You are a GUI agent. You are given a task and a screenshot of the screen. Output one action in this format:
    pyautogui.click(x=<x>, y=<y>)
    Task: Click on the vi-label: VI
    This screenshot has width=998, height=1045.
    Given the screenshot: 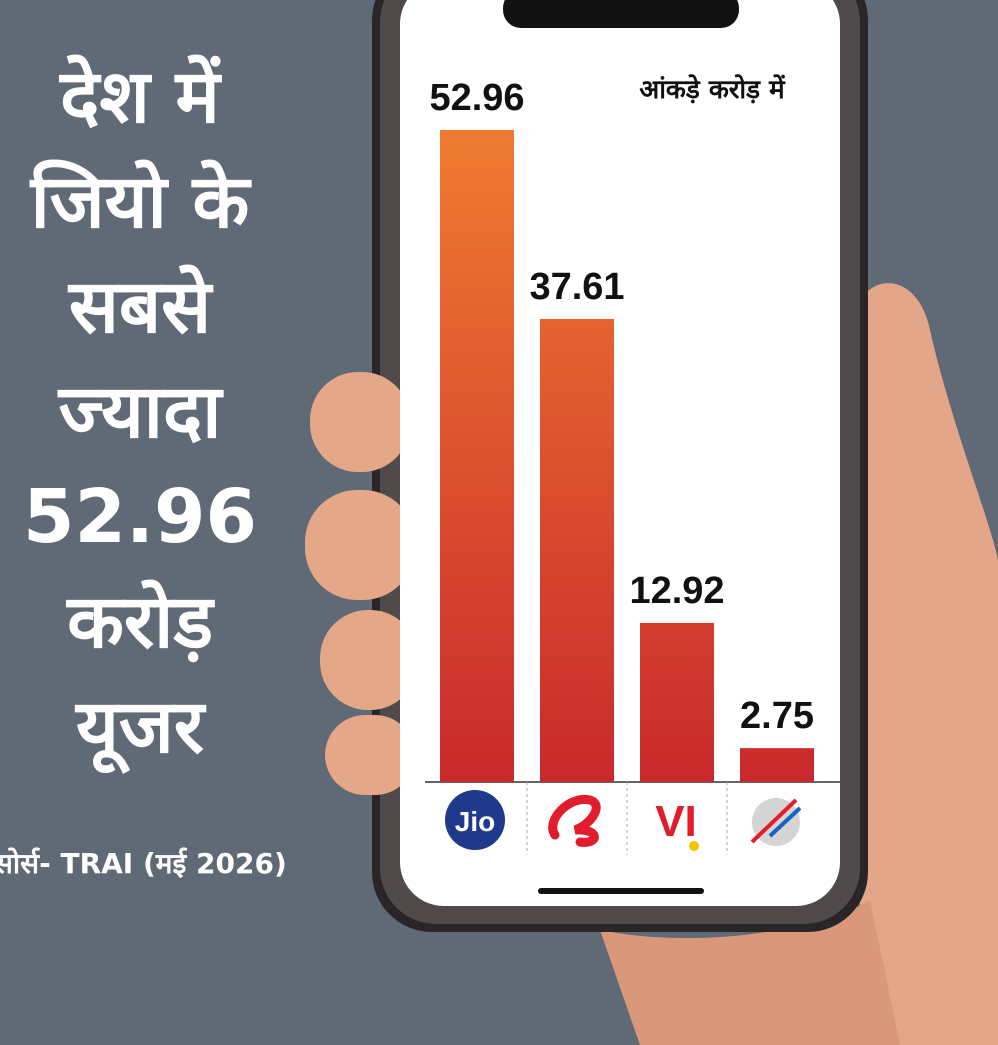 What is the action you would take?
    pyautogui.click(x=676, y=821)
    